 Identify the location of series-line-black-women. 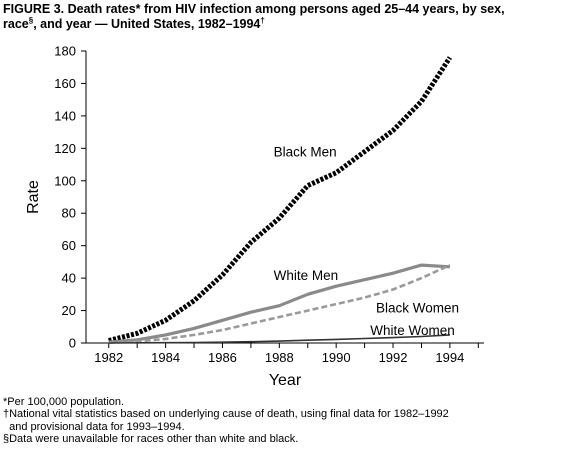
(279, 303).